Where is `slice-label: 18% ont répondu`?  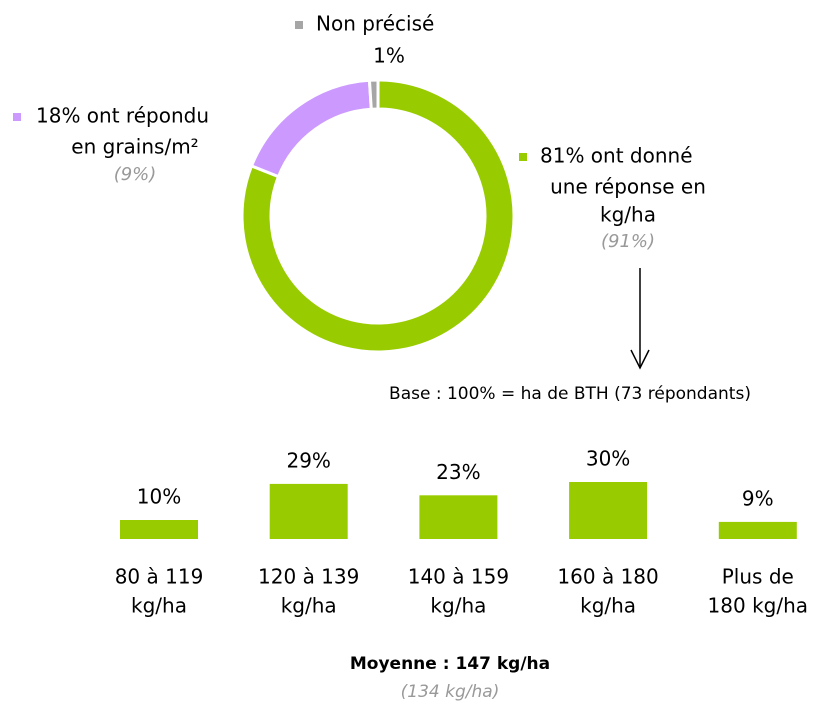 slice-label: 18% ont répondu is located at coordinates (122, 116).